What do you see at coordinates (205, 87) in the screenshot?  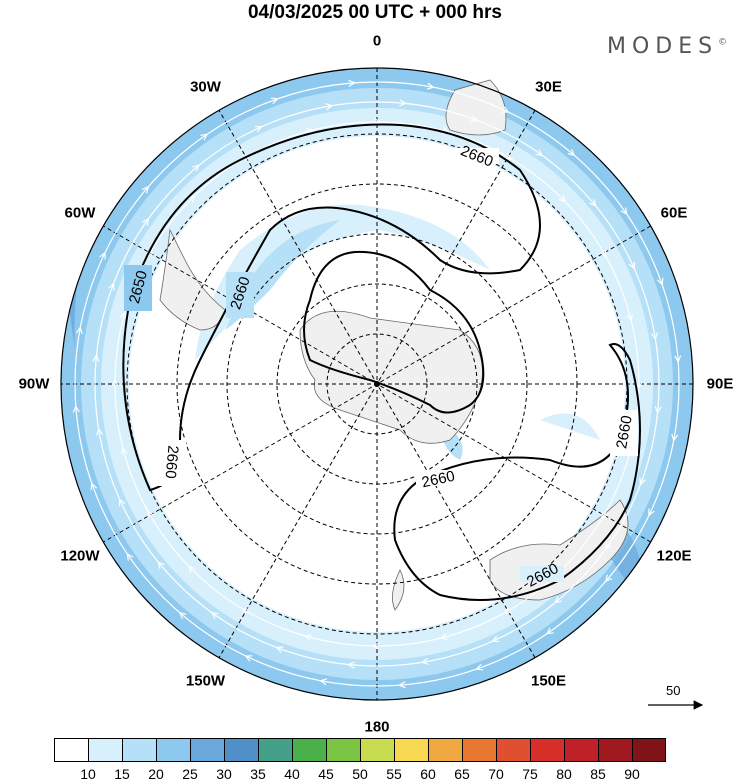 I see `longitude-label: 30W` at bounding box center [205, 87].